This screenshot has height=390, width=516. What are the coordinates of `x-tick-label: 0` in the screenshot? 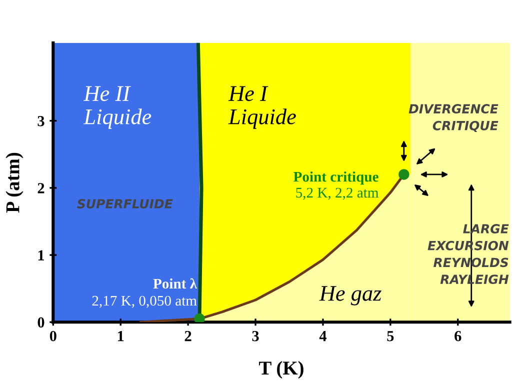 It's located at (53, 336).